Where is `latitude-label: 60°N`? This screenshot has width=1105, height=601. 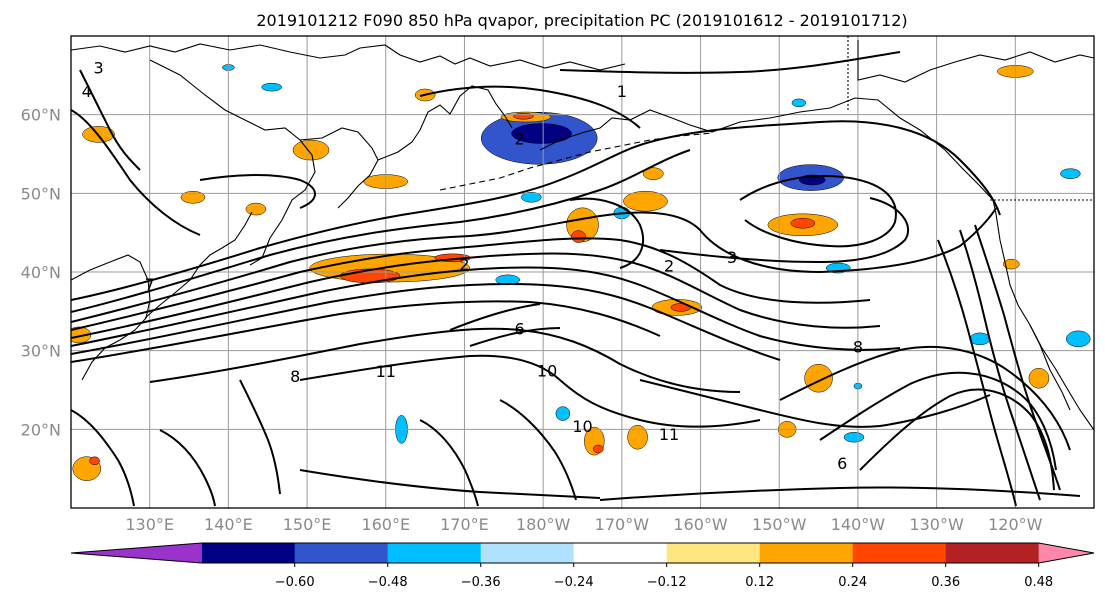 latitude-label: 60°N is located at coordinates (41, 115).